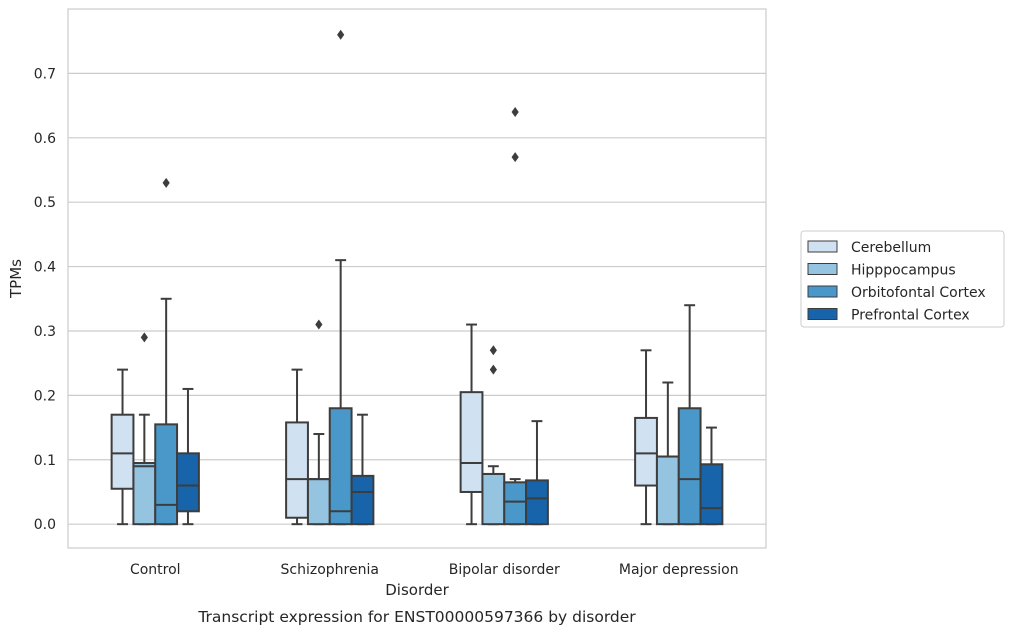 The height and width of the screenshot is (634, 1014). What do you see at coordinates (504, 570) in the screenshot?
I see `x-tick-label: Bipolar disorder` at bounding box center [504, 570].